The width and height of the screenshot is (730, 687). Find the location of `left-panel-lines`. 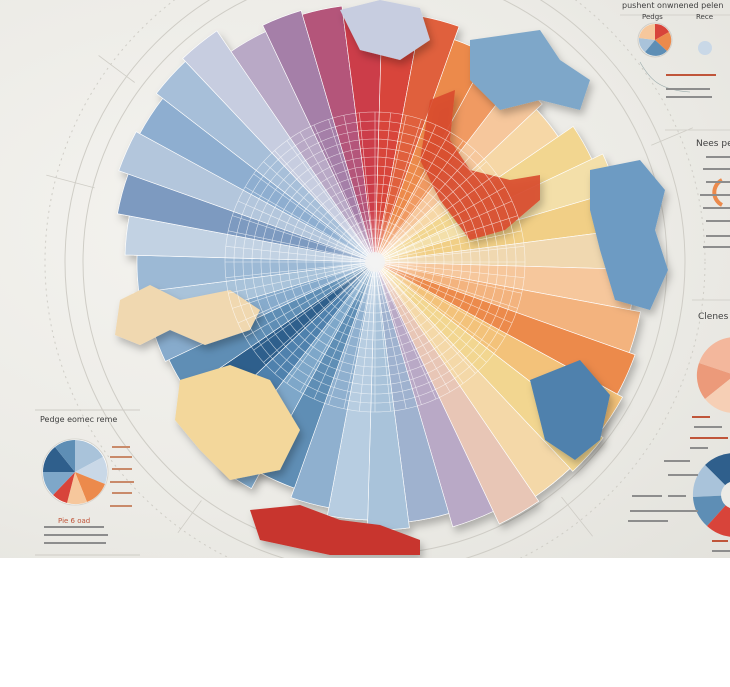

left-panel-lines is located at coordinates (89, 495).